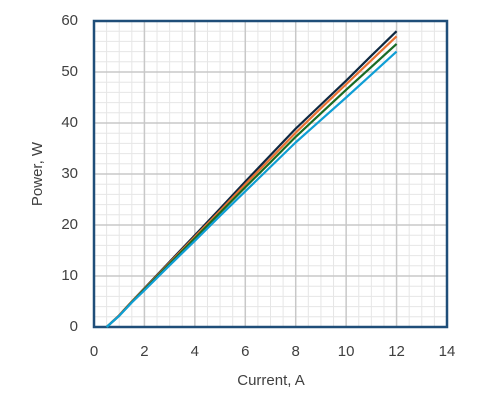 The height and width of the screenshot is (419, 480). I want to click on x-tick-label: 4, so click(195, 351).